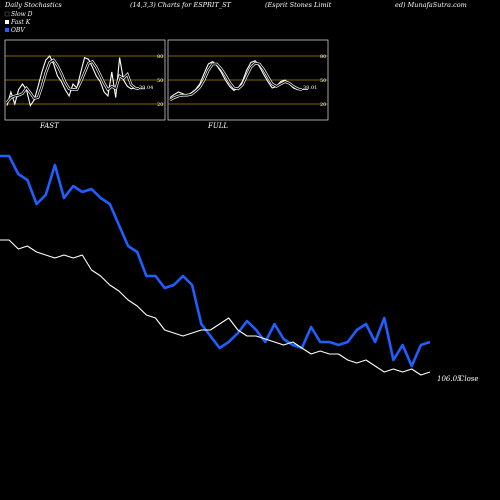 The height and width of the screenshot is (500, 500). I want to click on legend-label-obv: OBV, so click(18, 30).